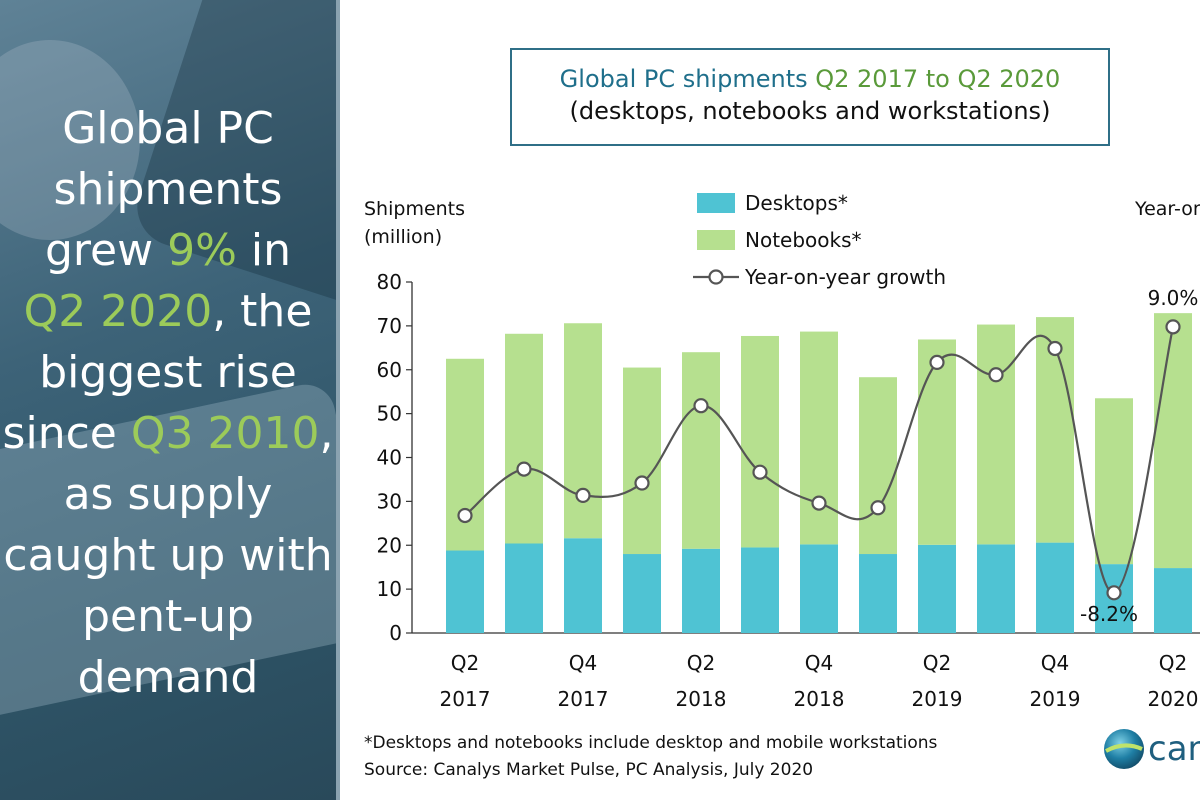 This screenshot has width=1200, height=800. I want to click on headline-highlight: Q3 2010, so click(225, 433).